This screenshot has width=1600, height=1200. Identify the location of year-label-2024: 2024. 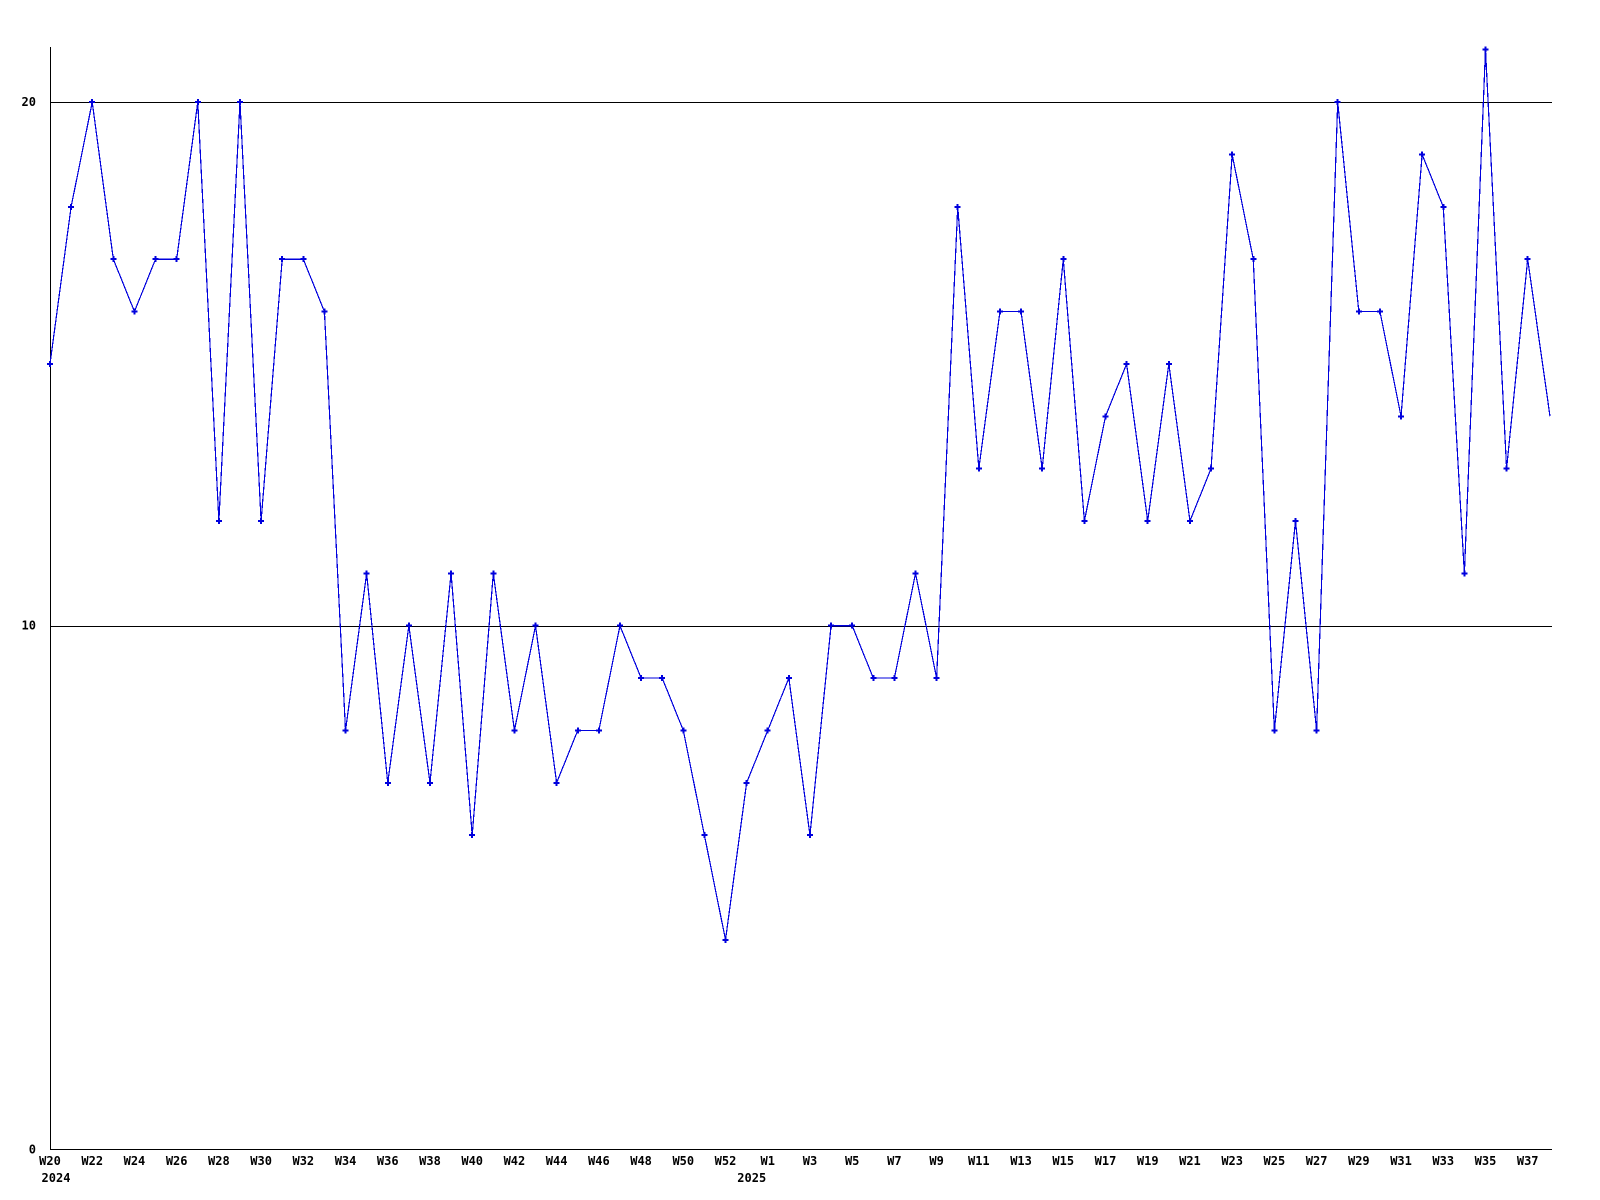
(56, 1178).